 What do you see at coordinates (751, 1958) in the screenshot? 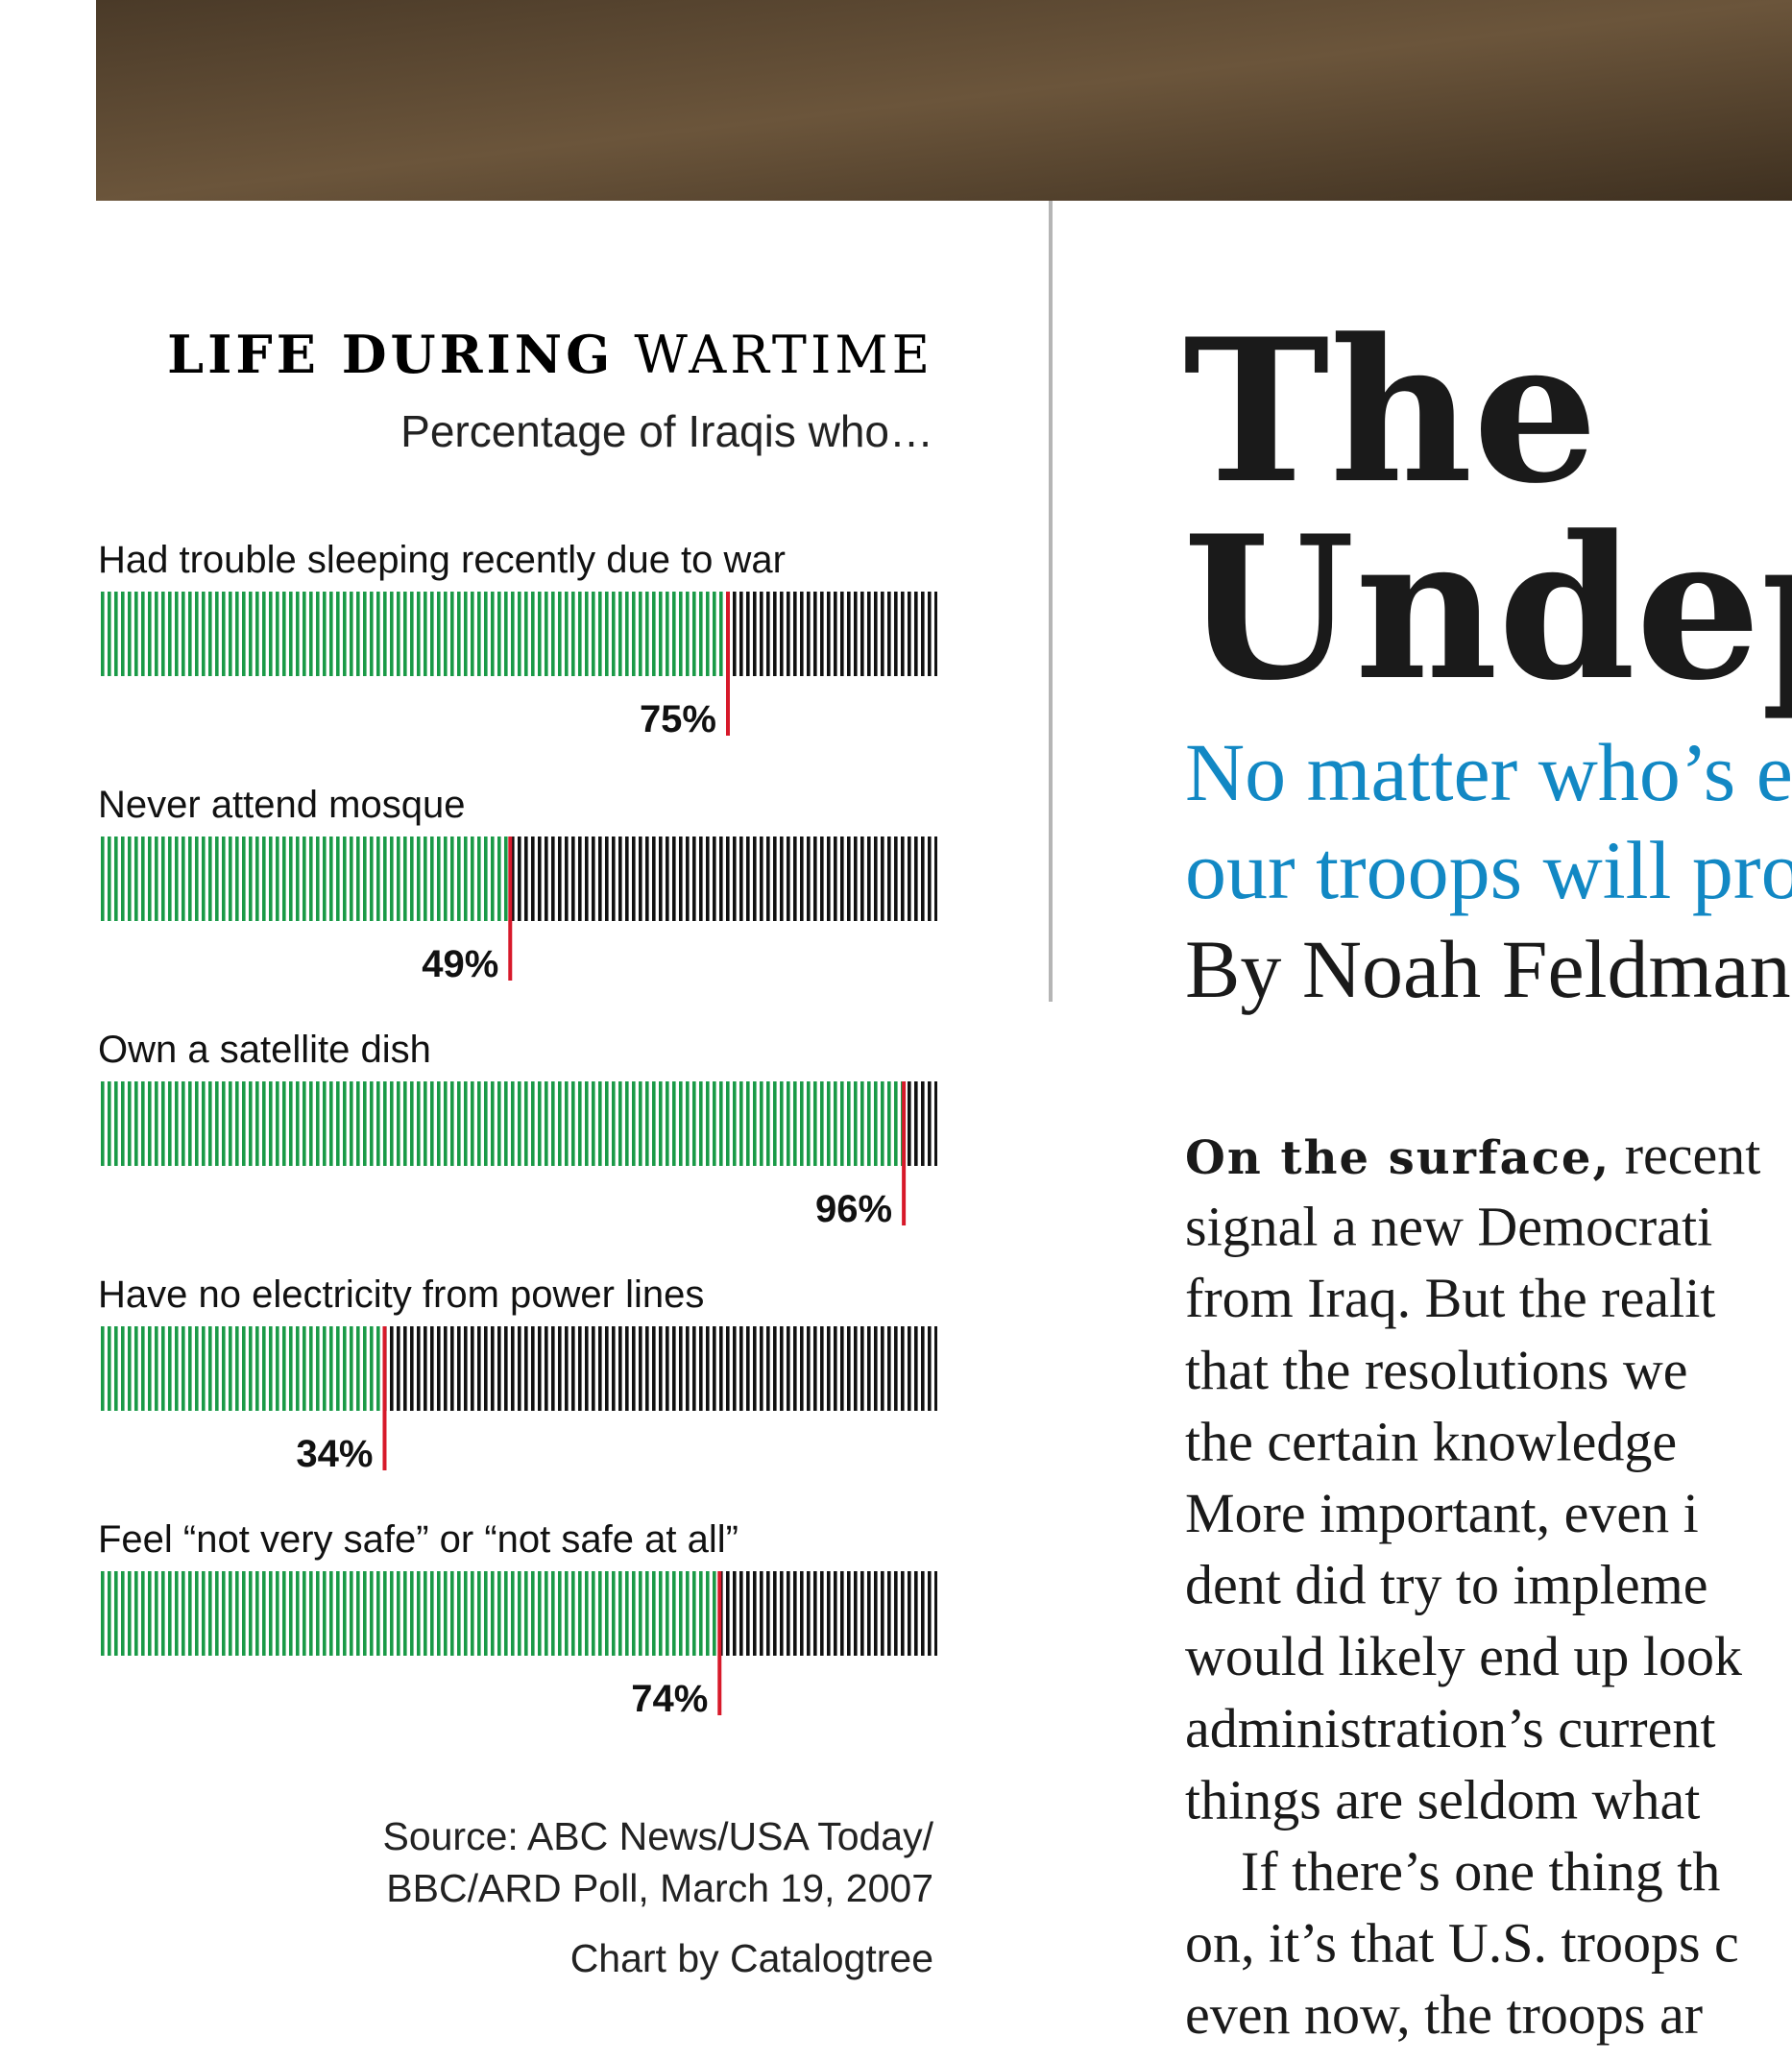
I see `credit: Chart by Catalogtree` at bounding box center [751, 1958].